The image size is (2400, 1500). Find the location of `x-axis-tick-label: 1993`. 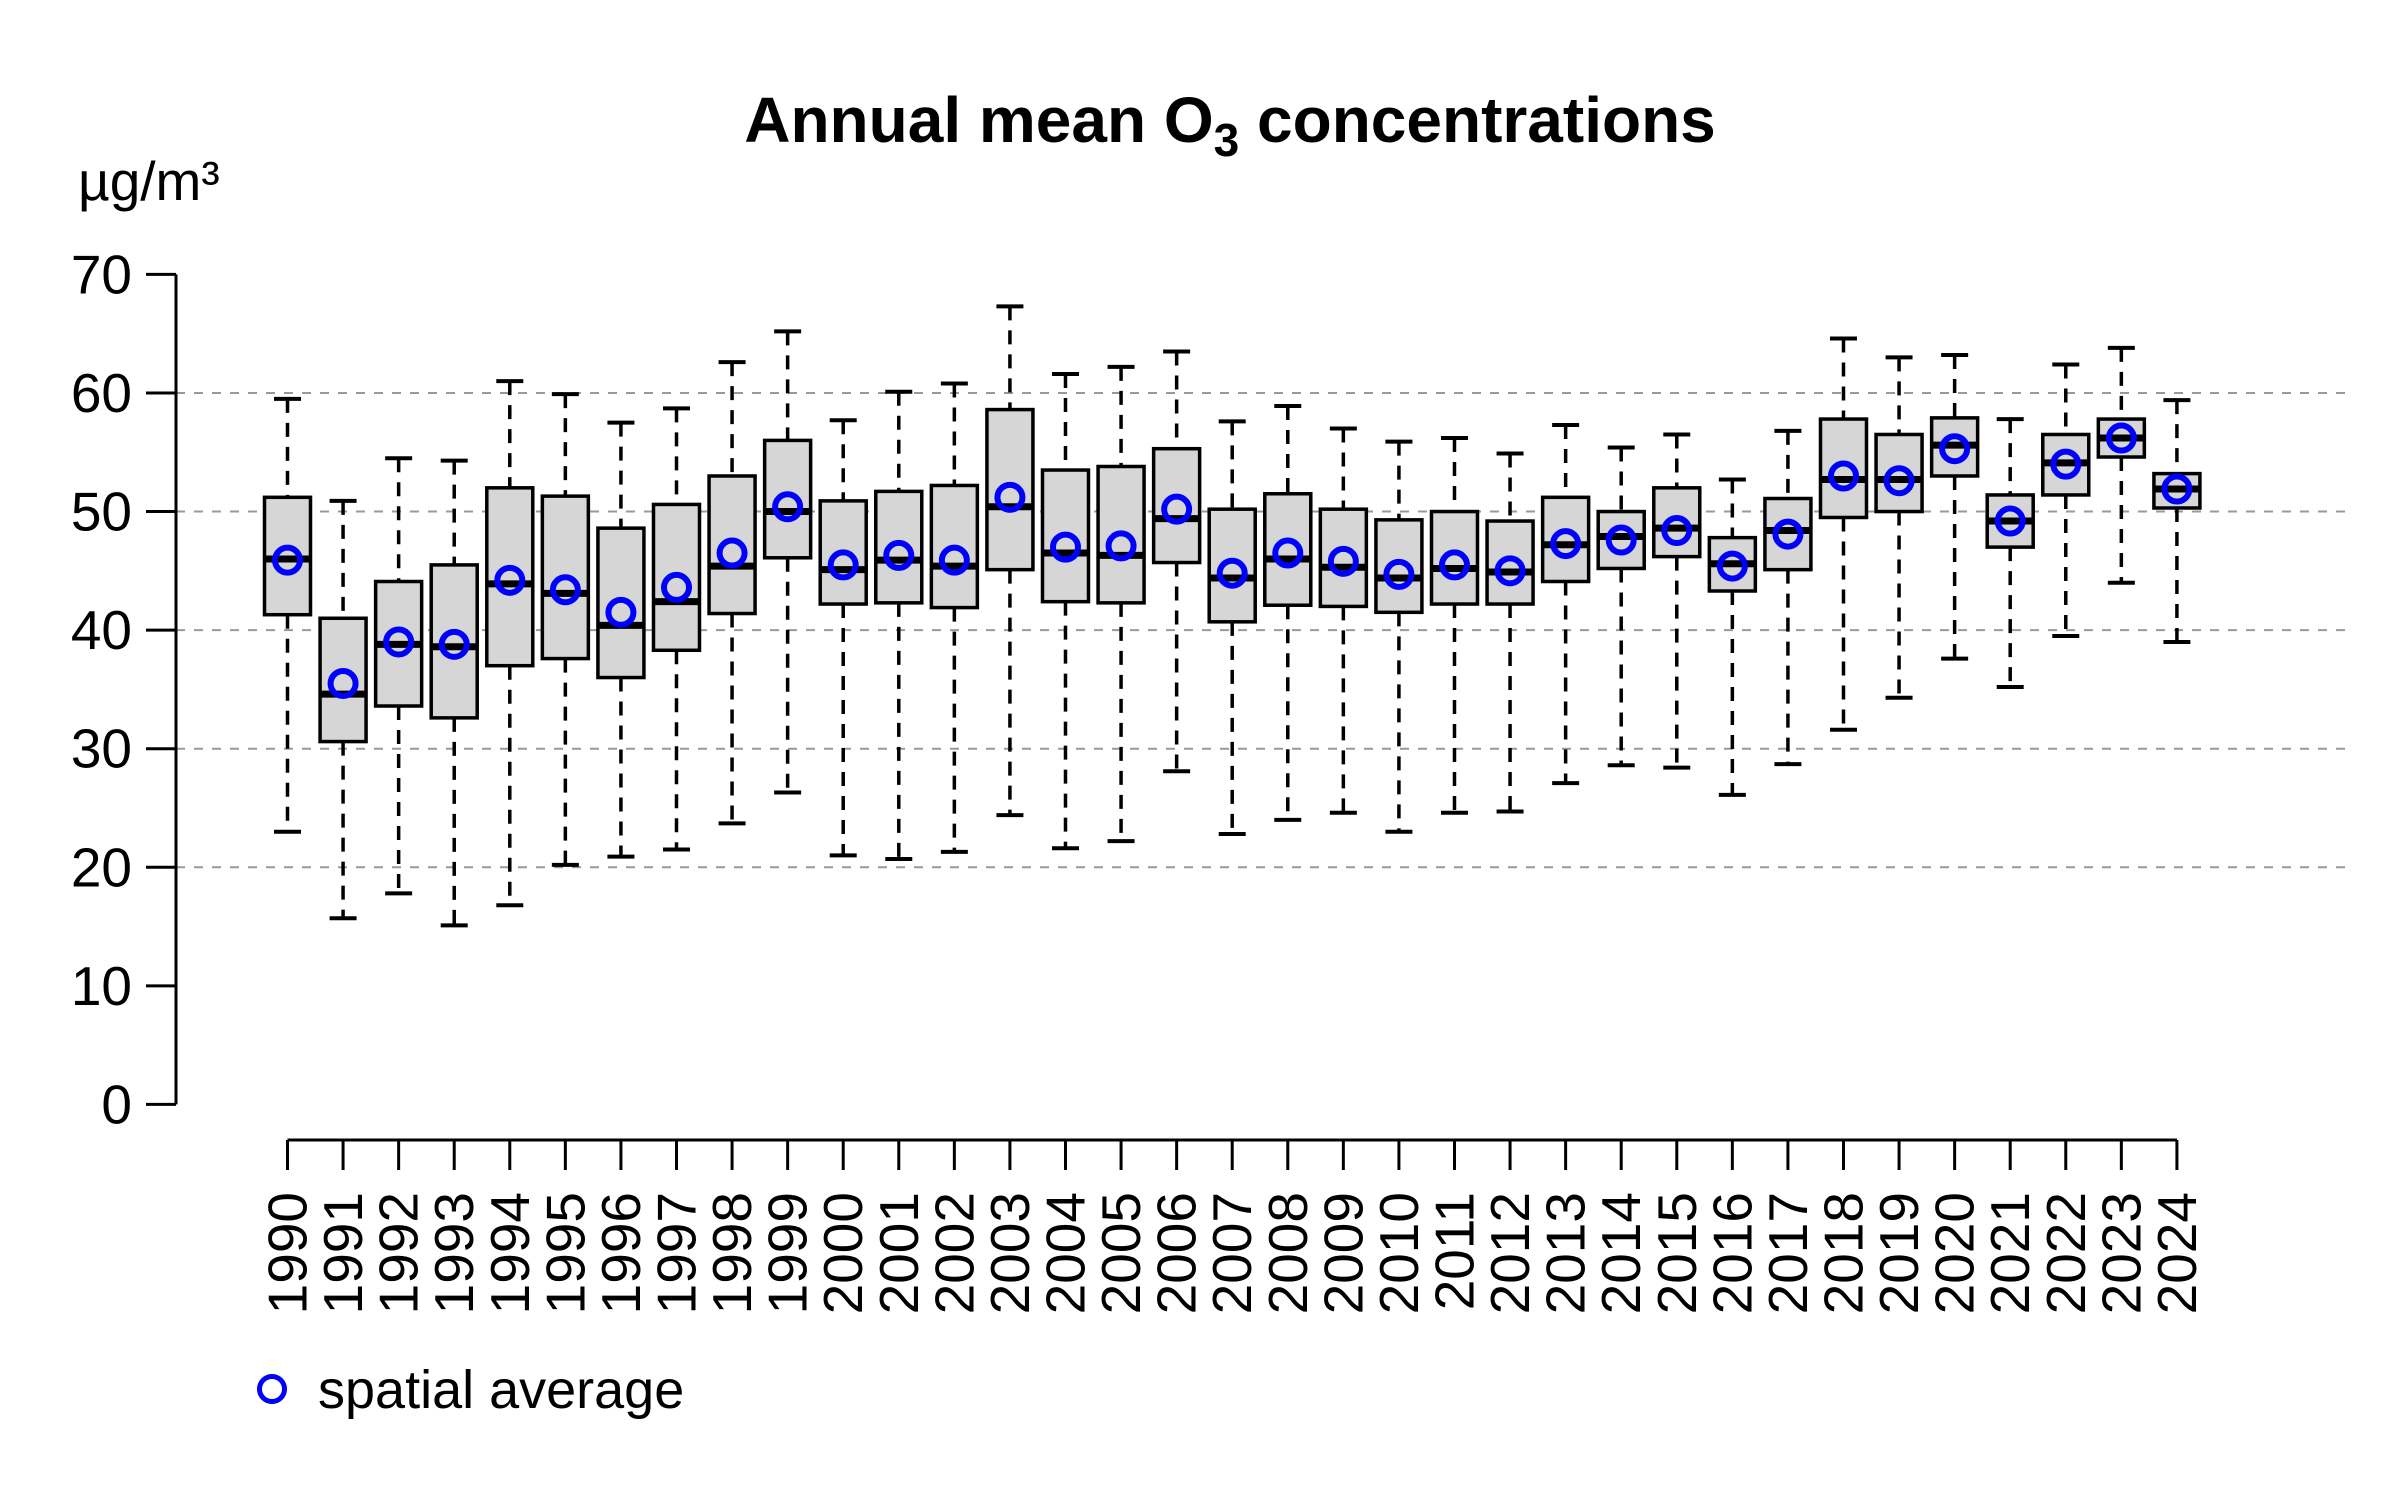

x-axis-tick-label: 1993 is located at coordinates (454, 1253).